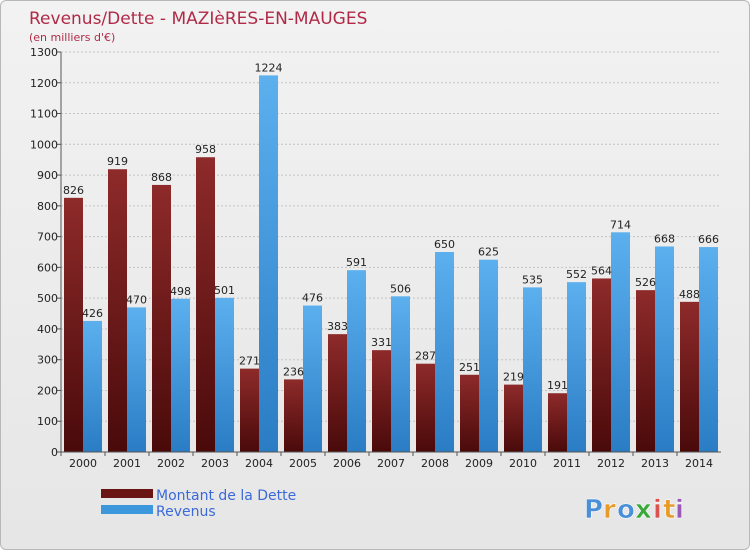 This screenshot has width=750, height=550. Describe the element at coordinates (117, 161) in the screenshot. I see `label-debt-2001: 919` at that location.